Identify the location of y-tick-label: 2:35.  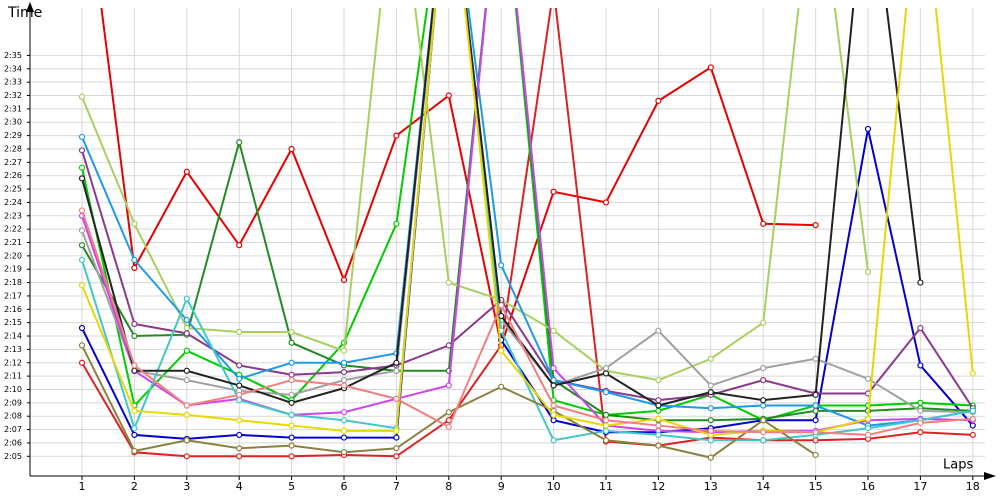
(13, 55).